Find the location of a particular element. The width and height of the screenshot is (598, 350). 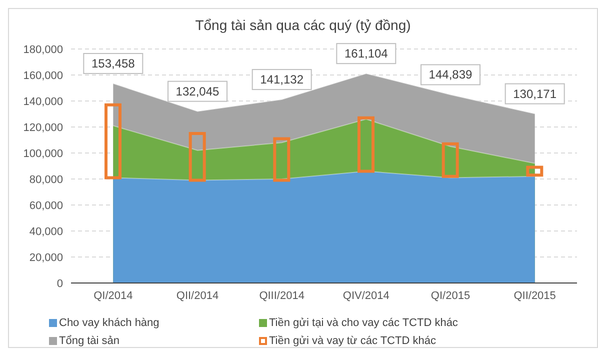

x-tick-label: QI/2015 is located at coordinates (450, 296).